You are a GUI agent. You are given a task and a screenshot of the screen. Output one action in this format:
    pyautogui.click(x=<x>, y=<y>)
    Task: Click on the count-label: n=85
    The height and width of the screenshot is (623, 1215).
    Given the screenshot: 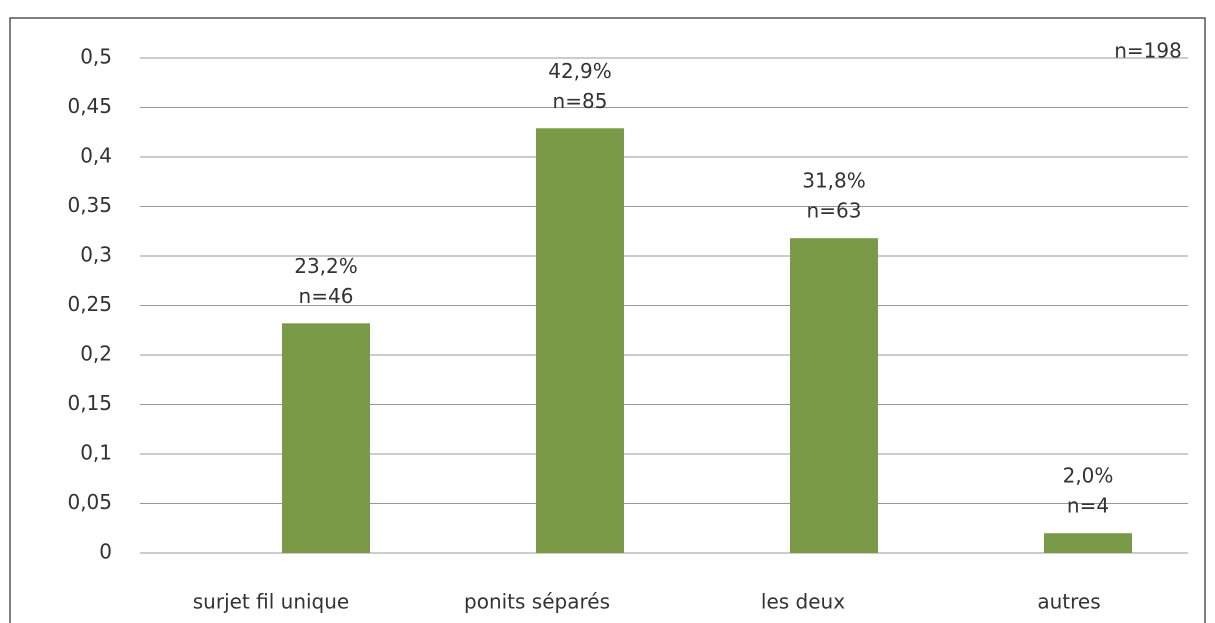 What is the action you would take?
    pyautogui.click(x=580, y=101)
    